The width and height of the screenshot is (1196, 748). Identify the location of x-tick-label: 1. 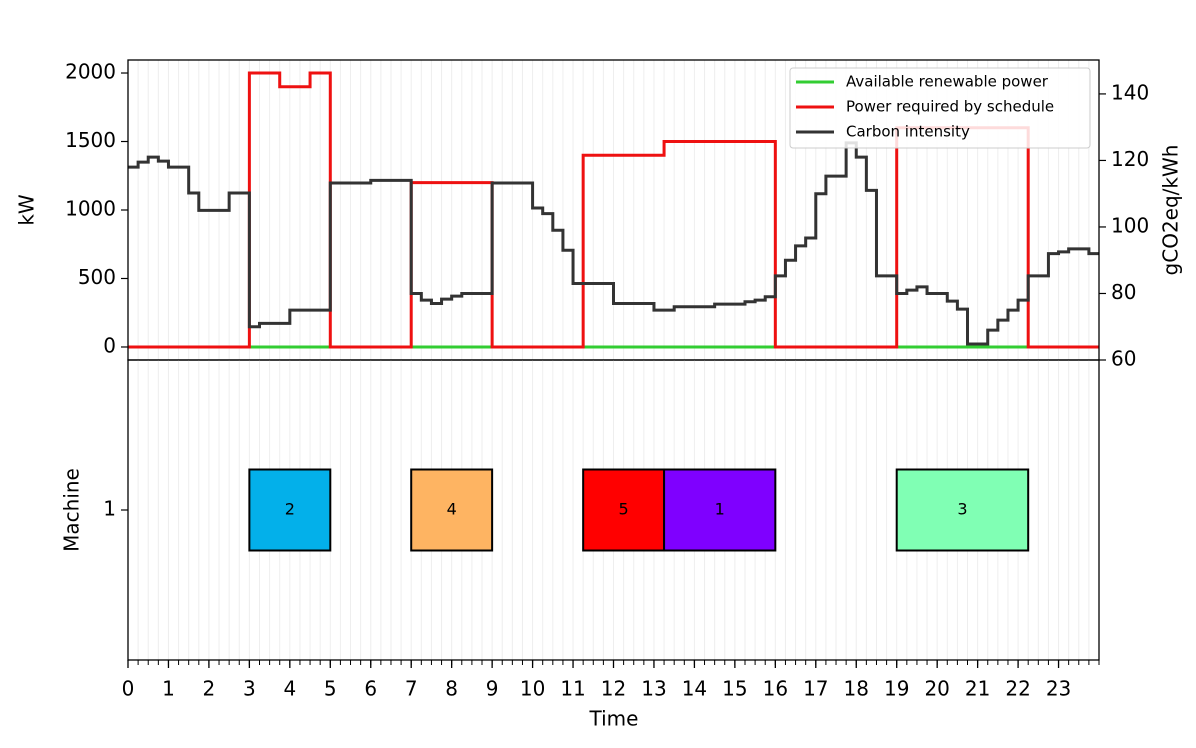
(168, 689).